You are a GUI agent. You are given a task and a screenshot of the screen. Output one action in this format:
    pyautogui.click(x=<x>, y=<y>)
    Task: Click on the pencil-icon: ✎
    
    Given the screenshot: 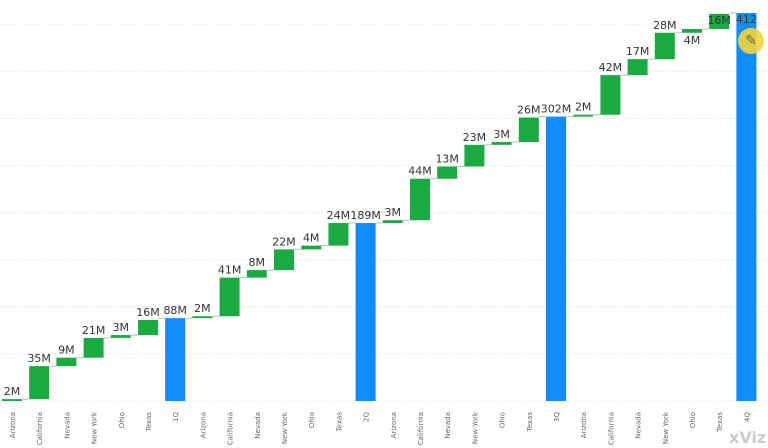 What is the action you would take?
    pyautogui.click(x=751, y=41)
    